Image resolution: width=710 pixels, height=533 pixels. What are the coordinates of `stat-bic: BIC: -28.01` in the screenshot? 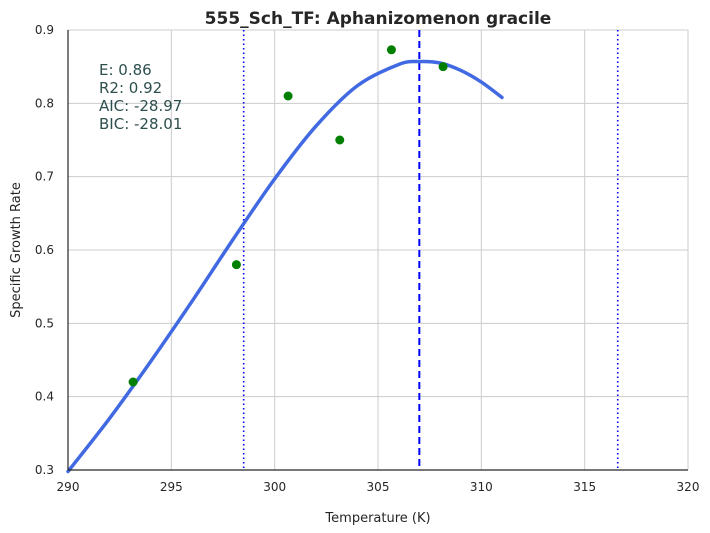 It's located at (140, 124).